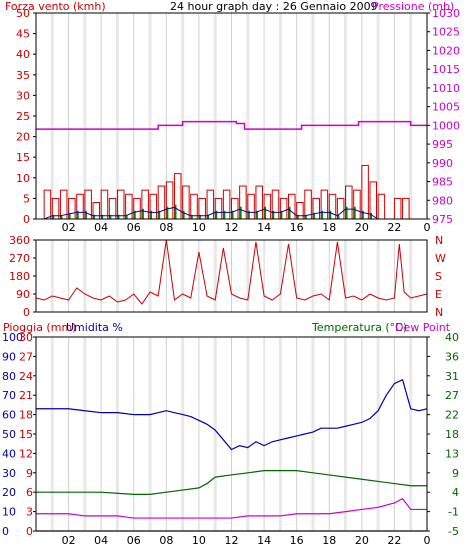  I want to click on tick-label-left: 15, so click(23, 157).